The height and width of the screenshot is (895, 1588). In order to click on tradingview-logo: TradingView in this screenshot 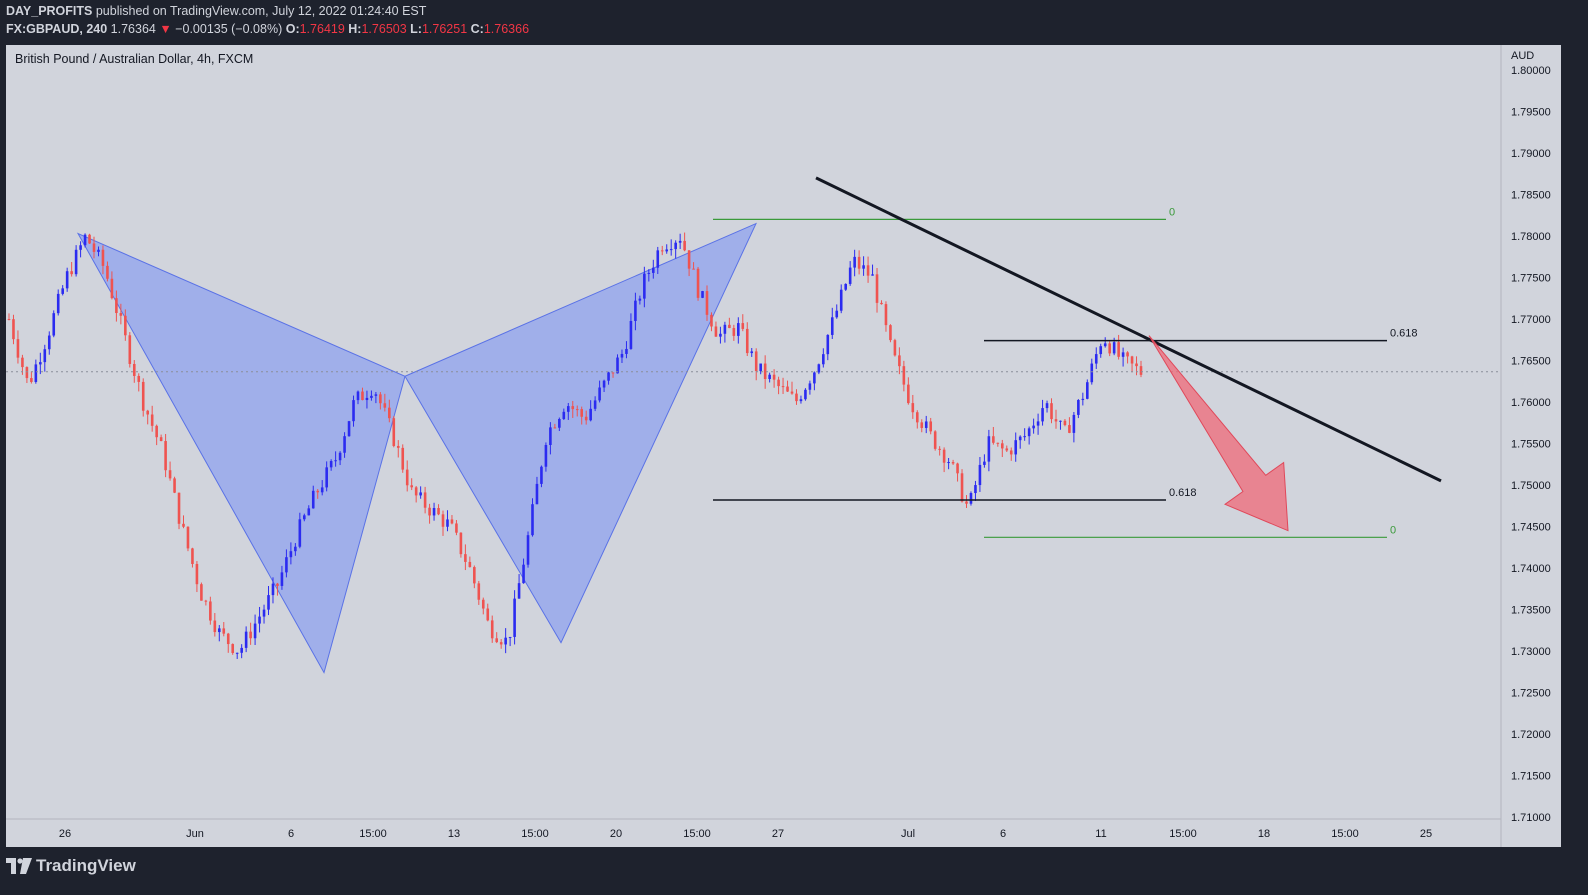, I will do `click(71, 866)`.